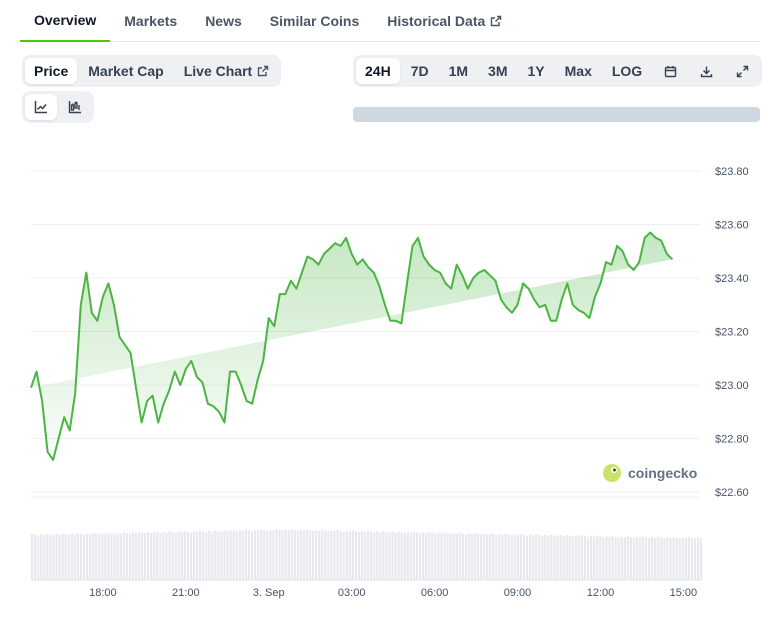  I want to click on time-range-toggle: 24H 7D 1M 3M 1Y Max LOG, so click(558, 71).